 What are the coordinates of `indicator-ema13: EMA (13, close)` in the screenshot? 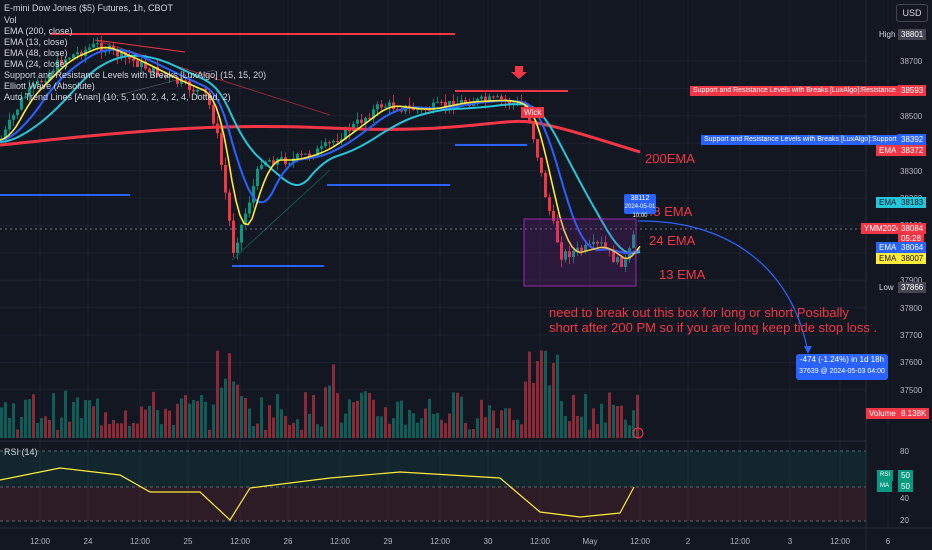 It's located at (36, 42).